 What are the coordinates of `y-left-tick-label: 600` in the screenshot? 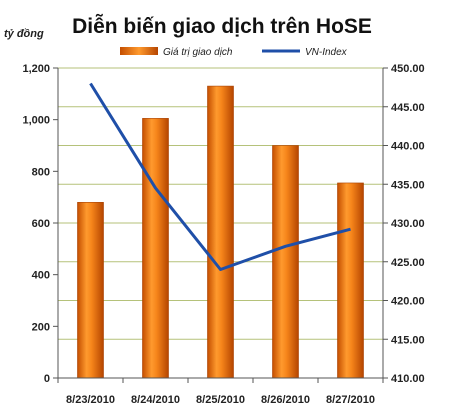 It's located at (41, 224).